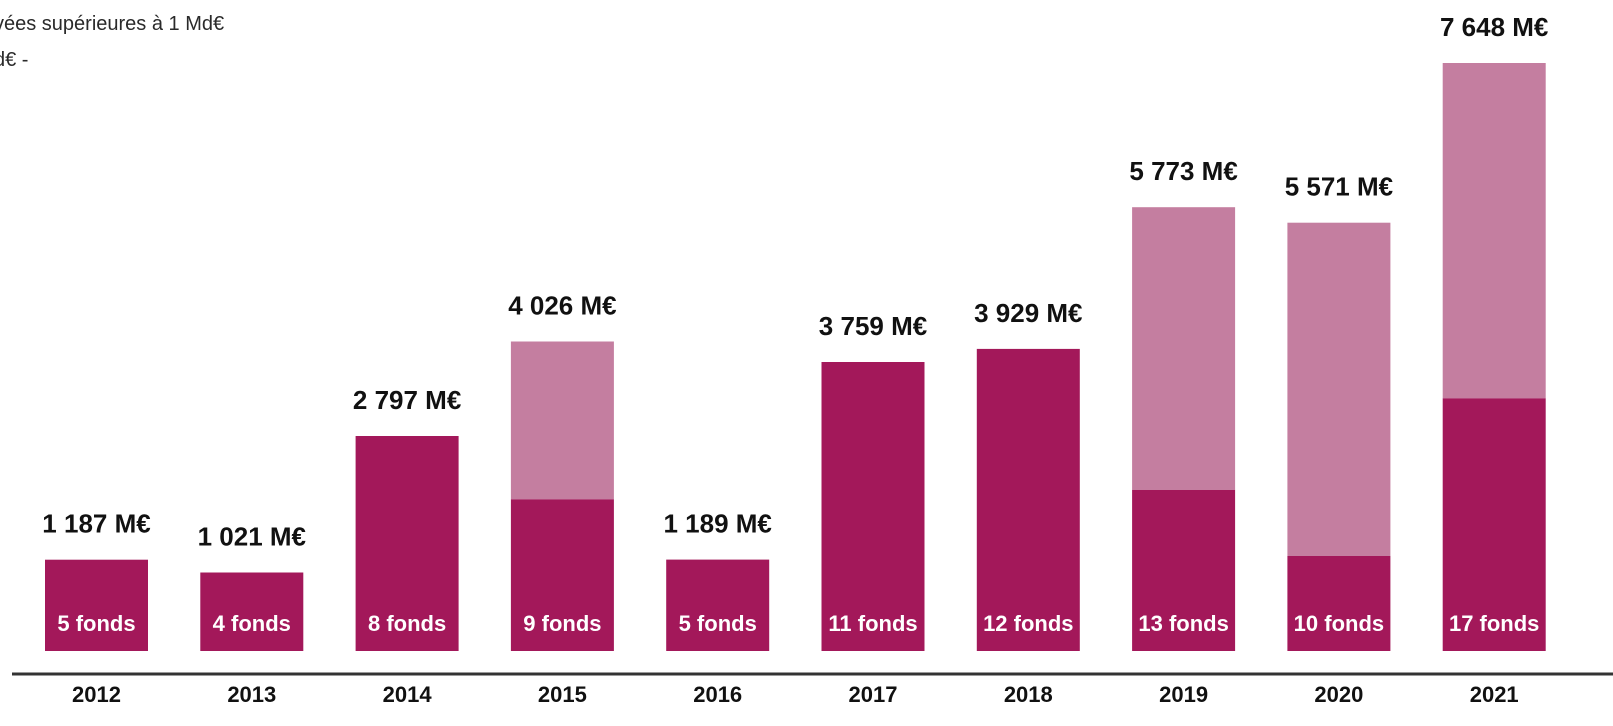 This screenshot has width=1613, height=726. What do you see at coordinates (873, 694) in the screenshot?
I see `year-label-2017: 2017` at bounding box center [873, 694].